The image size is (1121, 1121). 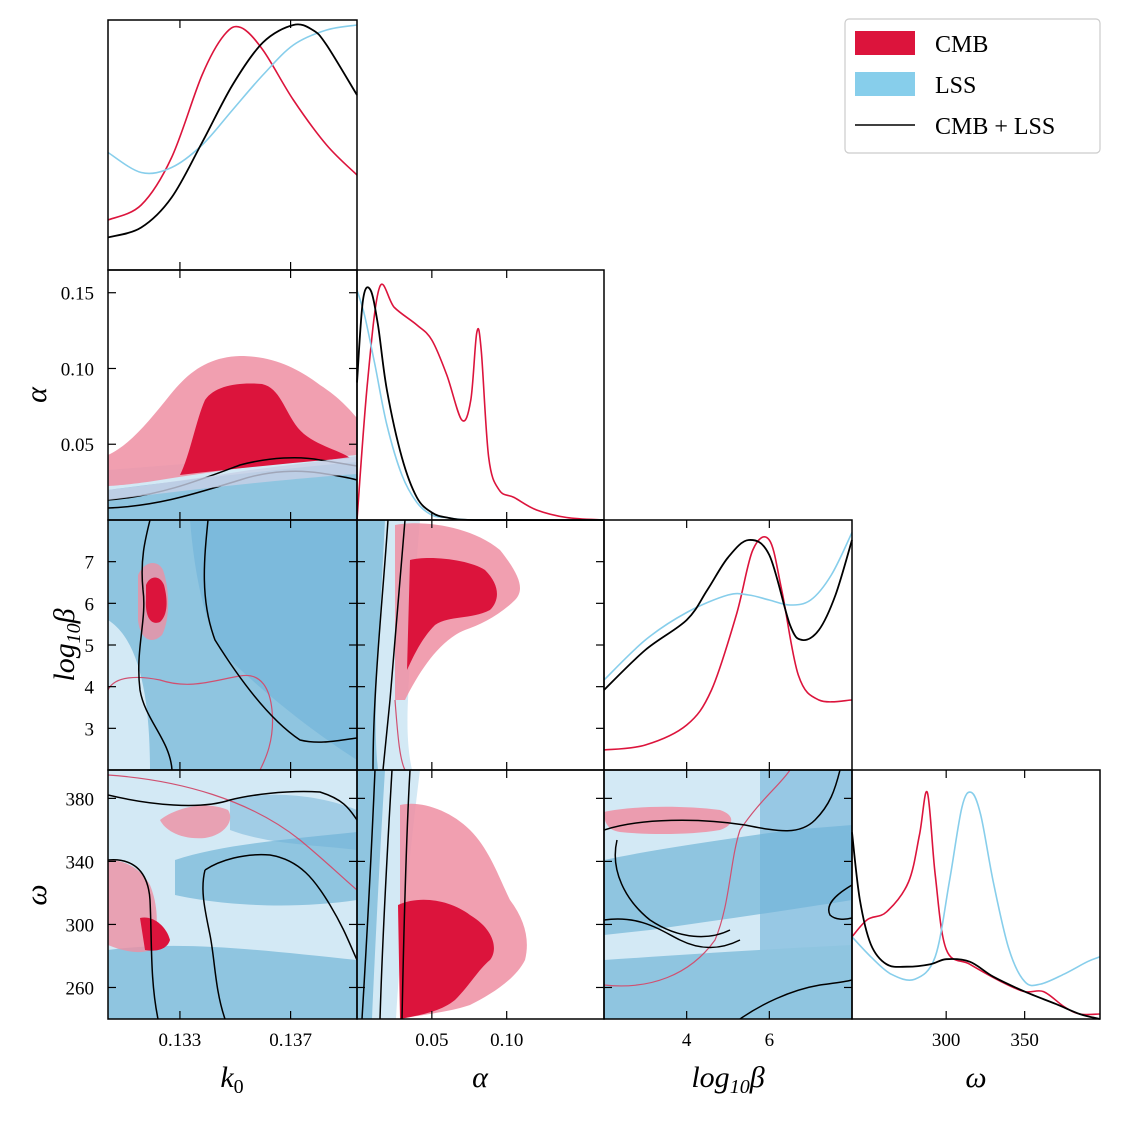 What do you see at coordinates (195, 822) in the screenshot?
I see `contour-cmb-outer-b` at bounding box center [195, 822].